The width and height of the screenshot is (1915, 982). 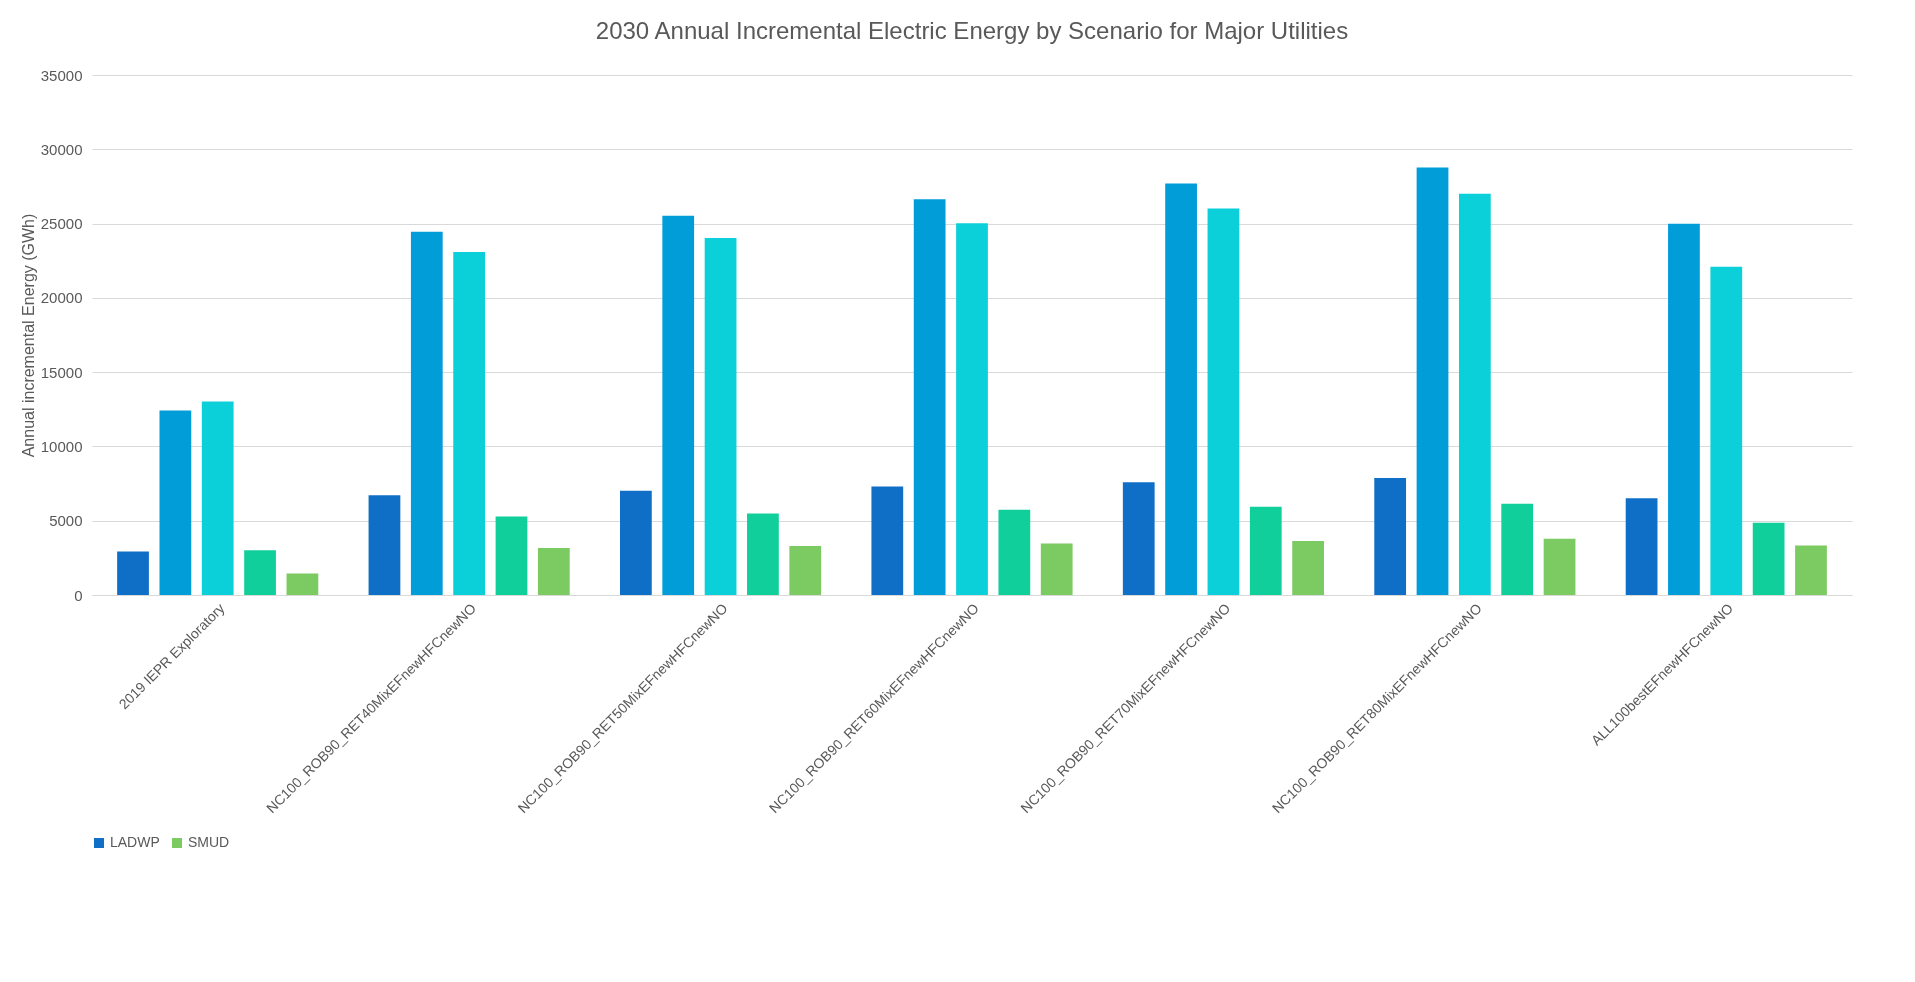 I want to click on y-tick-label: 25000, so click(x=61, y=224).